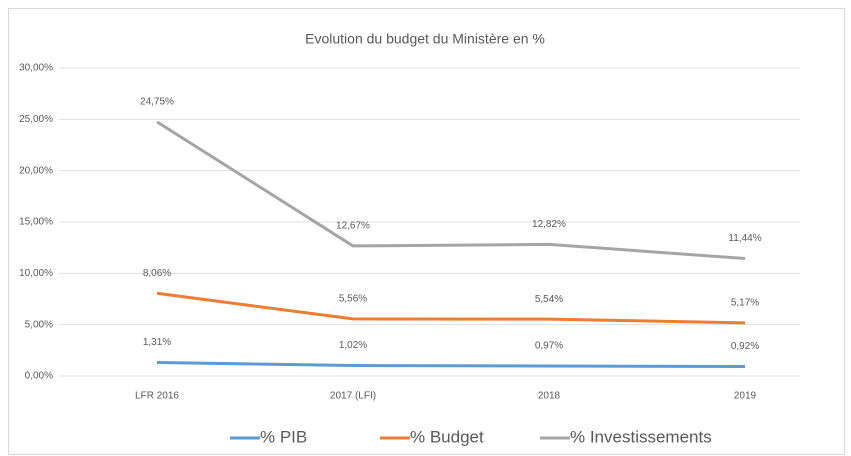 This screenshot has width=851, height=456. Describe the element at coordinates (745, 346) in the screenshot. I see `data-label: 0,92%` at that location.